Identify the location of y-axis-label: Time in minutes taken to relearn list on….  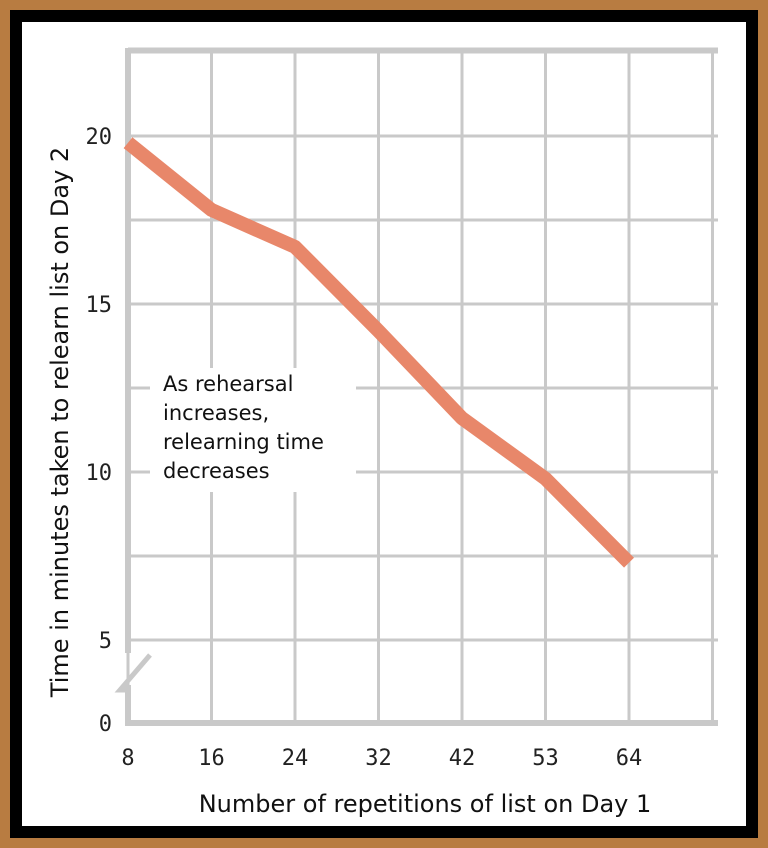
(60, 422).